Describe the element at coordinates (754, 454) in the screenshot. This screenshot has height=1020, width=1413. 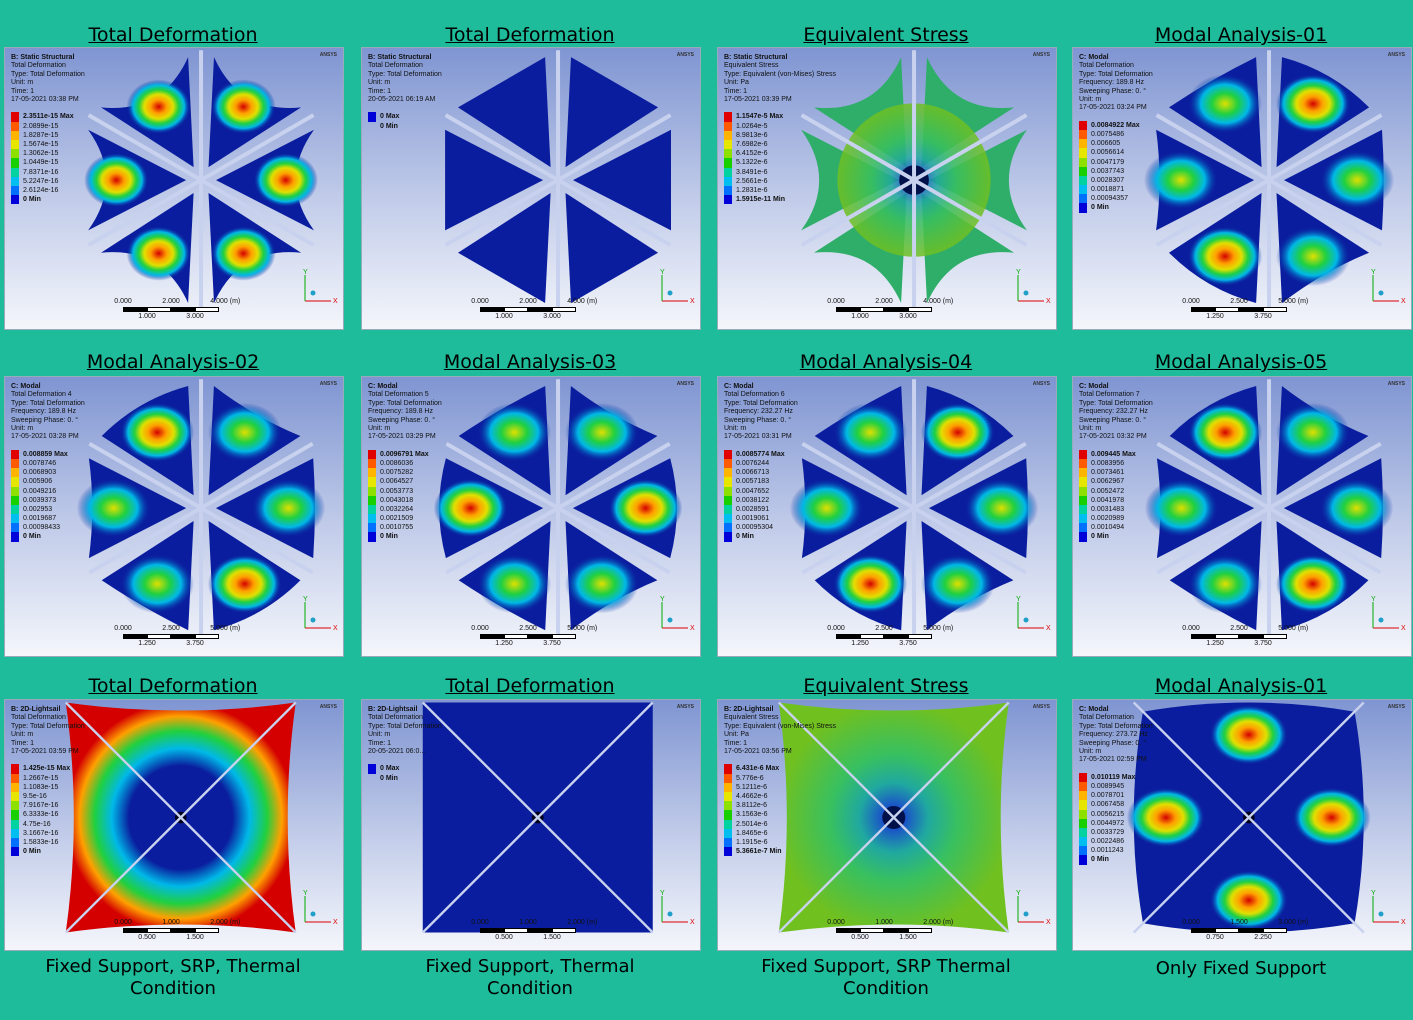
I see `legend-entry: 0.0085774 Max` at that location.